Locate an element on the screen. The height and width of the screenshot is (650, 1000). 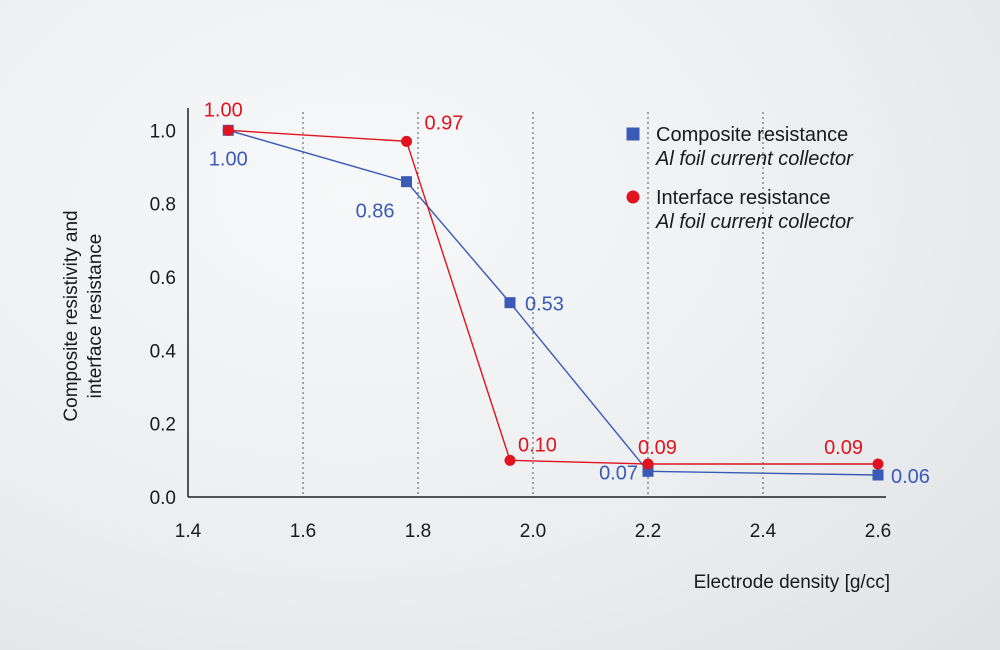
x-tick-labels: 1.4 1.6 1.8 2.0 2.2 2.4 2.6 is located at coordinates (533, 531).